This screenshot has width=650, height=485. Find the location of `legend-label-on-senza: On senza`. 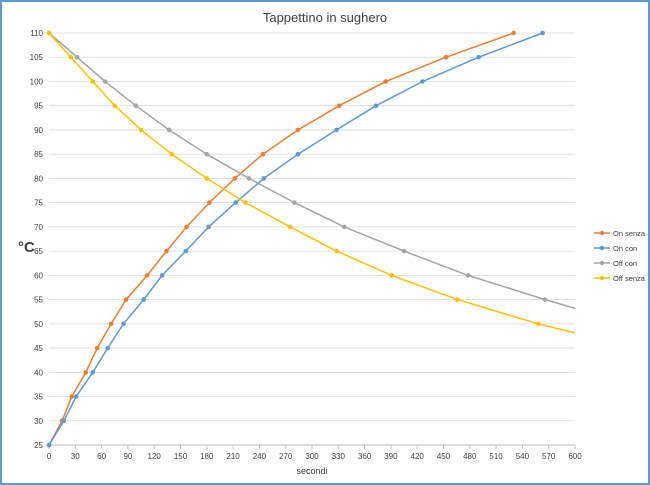

legend-label-on-senza: On senza is located at coordinates (629, 233).